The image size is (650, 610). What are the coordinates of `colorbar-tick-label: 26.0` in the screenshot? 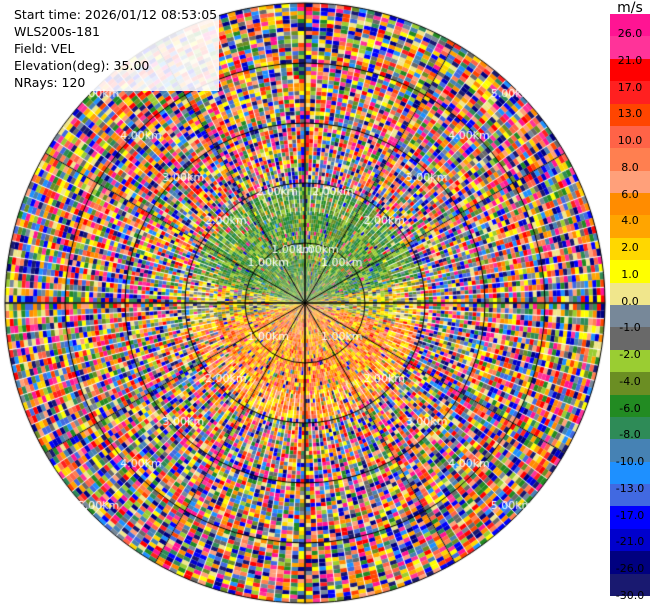 It's located at (630, 33).